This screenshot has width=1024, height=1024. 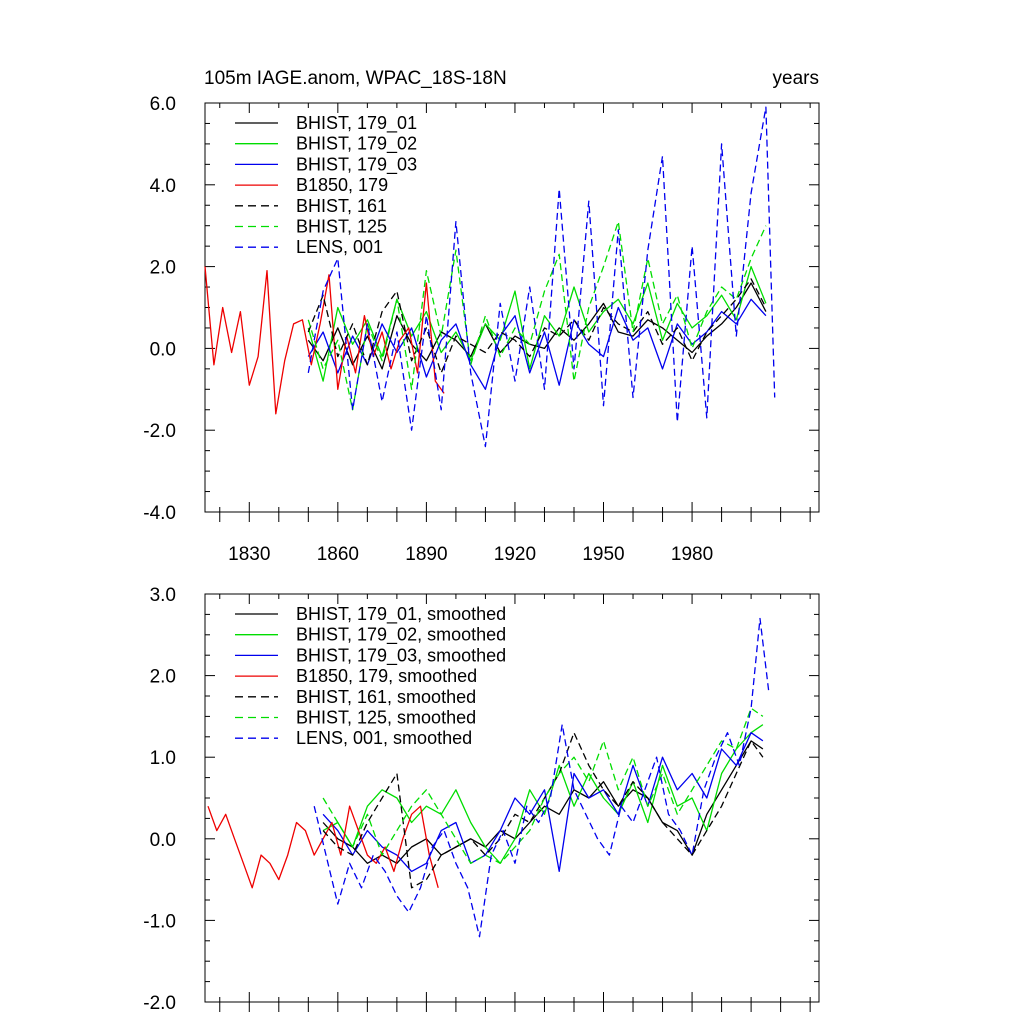 What do you see at coordinates (341, 227) in the screenshot?
I see `legend-entry: BHIST, 125` at bounding box center [341, 227].